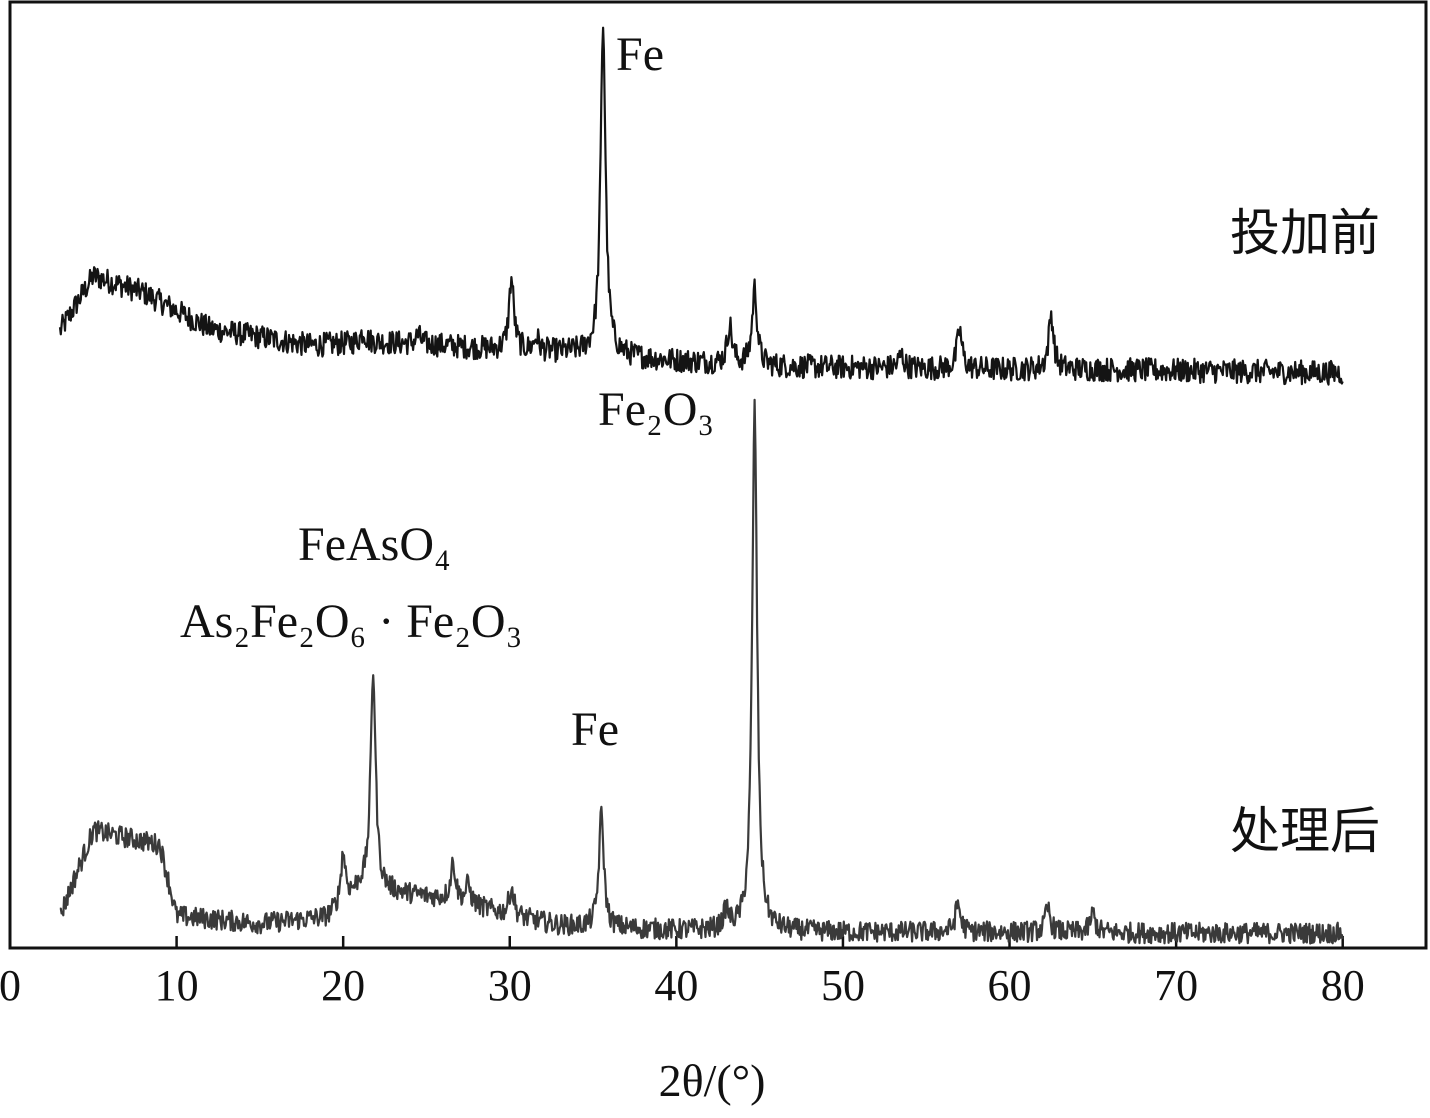 The height and width of the screenshot is (1118, 1430). What do you see at coordinates (1176, 985) in the screenshot?
I see `x-tick-label-70: 70` at bounding box center [1176, 985].